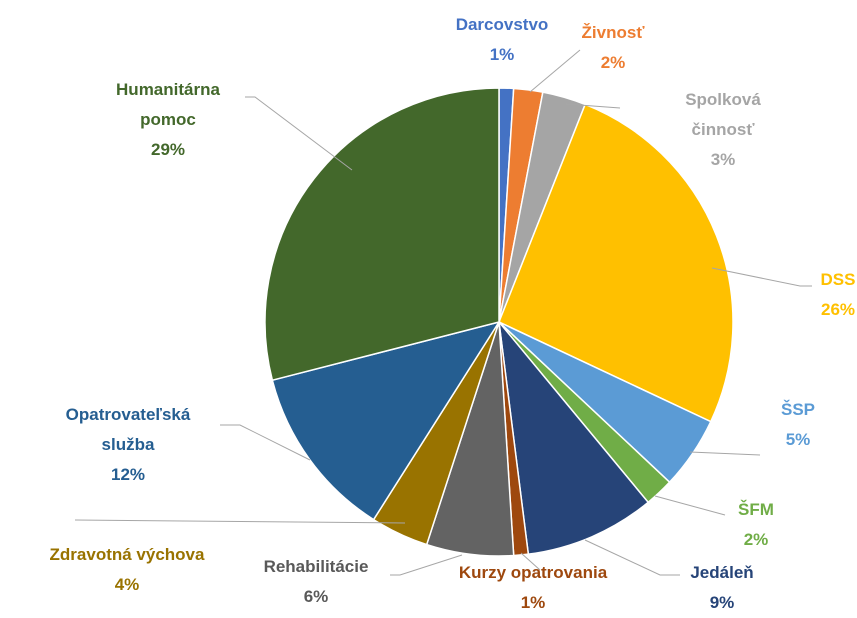  Describe the element at coordinates (838, 279) in the screenshot. I see `category-name: DSS` at that location.